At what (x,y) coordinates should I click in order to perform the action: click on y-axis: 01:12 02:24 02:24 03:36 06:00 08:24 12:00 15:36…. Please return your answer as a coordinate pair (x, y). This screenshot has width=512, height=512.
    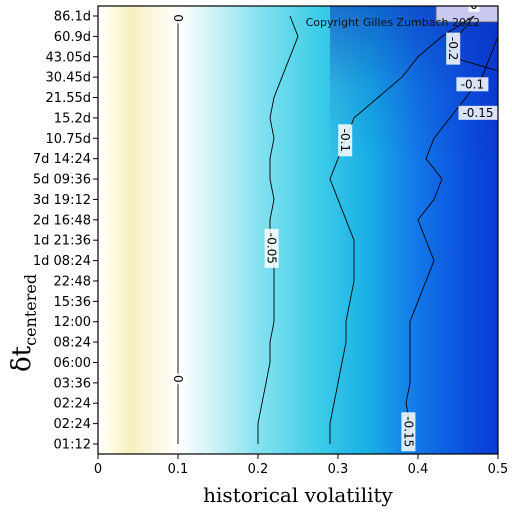
    Looking at the image, I should click on (65, 231).